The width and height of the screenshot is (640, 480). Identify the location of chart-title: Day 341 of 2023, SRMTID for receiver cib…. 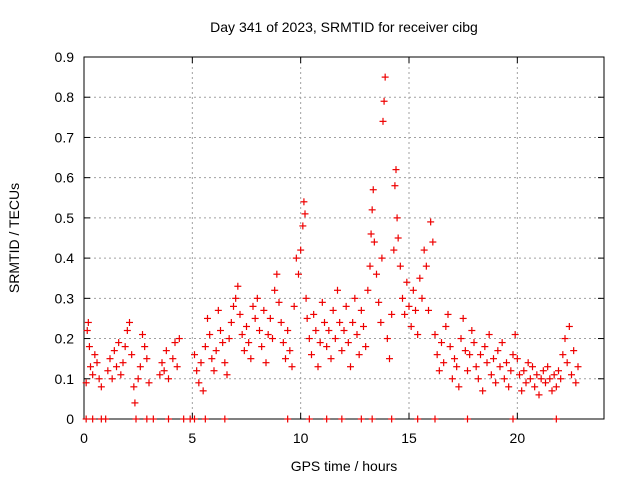
(344, 27).